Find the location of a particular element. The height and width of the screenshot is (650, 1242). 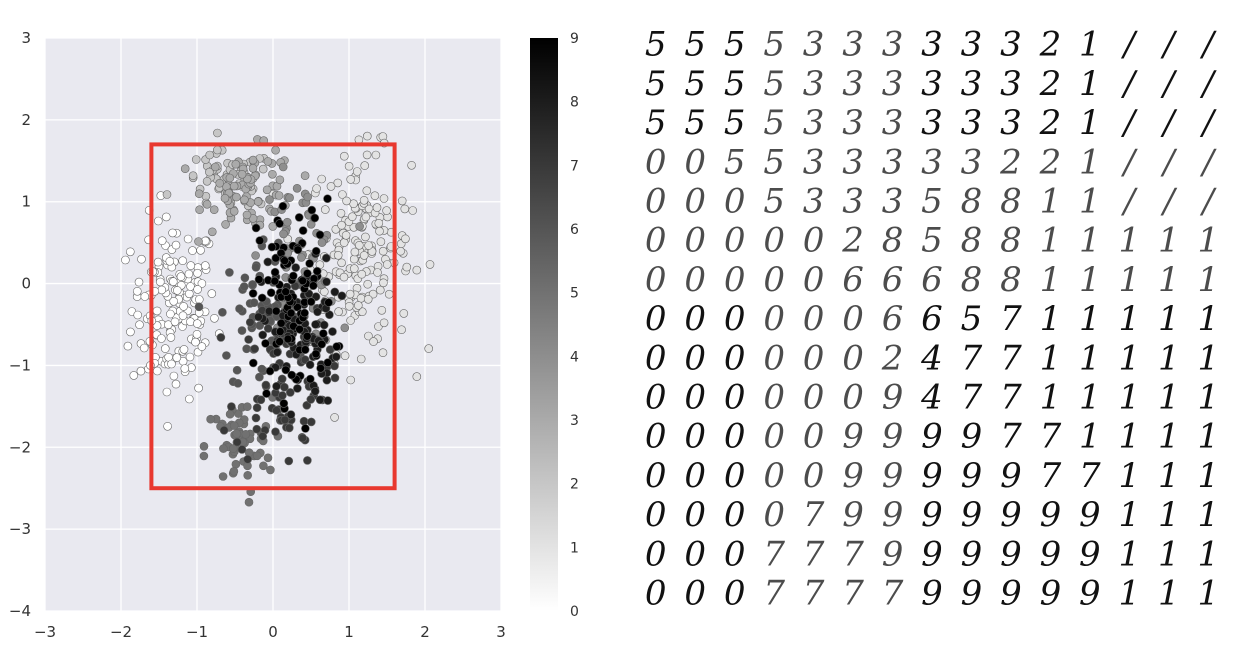

digit-cell: 6 is located at coordinates (893, 280).